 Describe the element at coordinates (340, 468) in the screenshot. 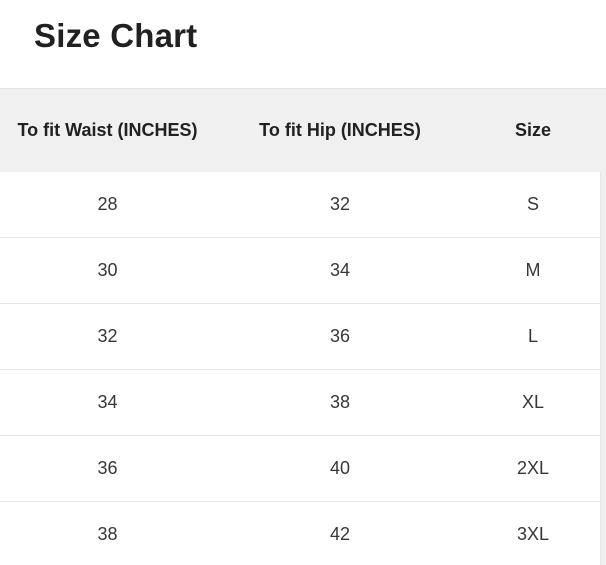

I see `cell-hip: 40` at that location.